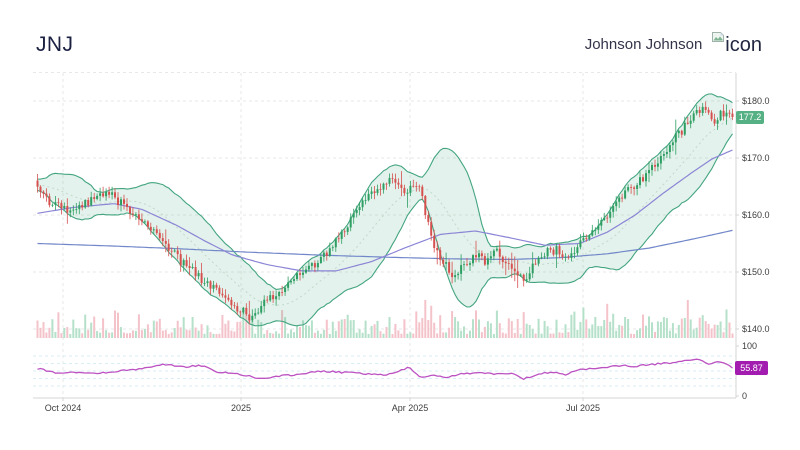 Image resolution: width=800 pixels, height=450 pixels. Describe the element at coordinates (756, 101) in the screenshot. I see `price-tick-label: $180.0` at that location.